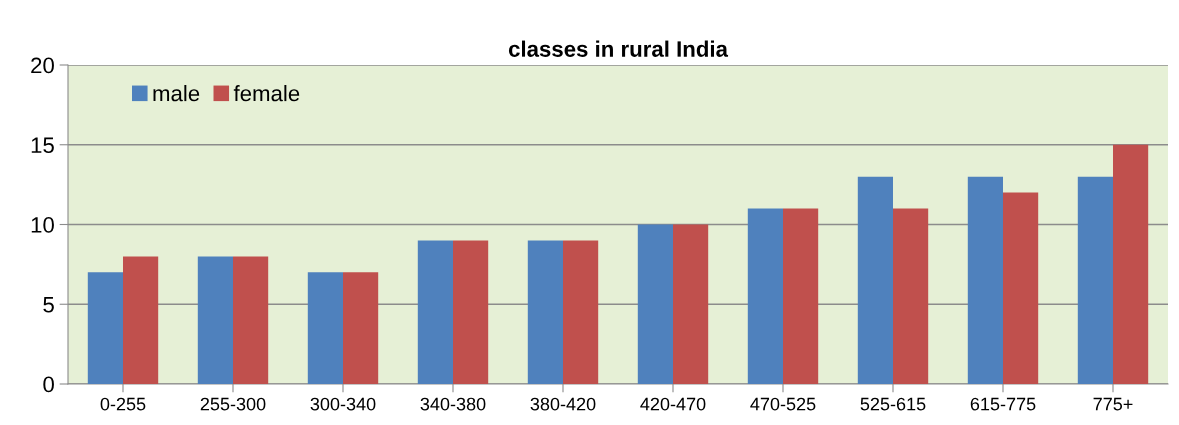 The width and height of the screenshot is (1179, 425). What do you see at coordinates (1003, 404) in the screenshot?
I see `x-tick-label: 615-775` at bounding box center [1003, 404].